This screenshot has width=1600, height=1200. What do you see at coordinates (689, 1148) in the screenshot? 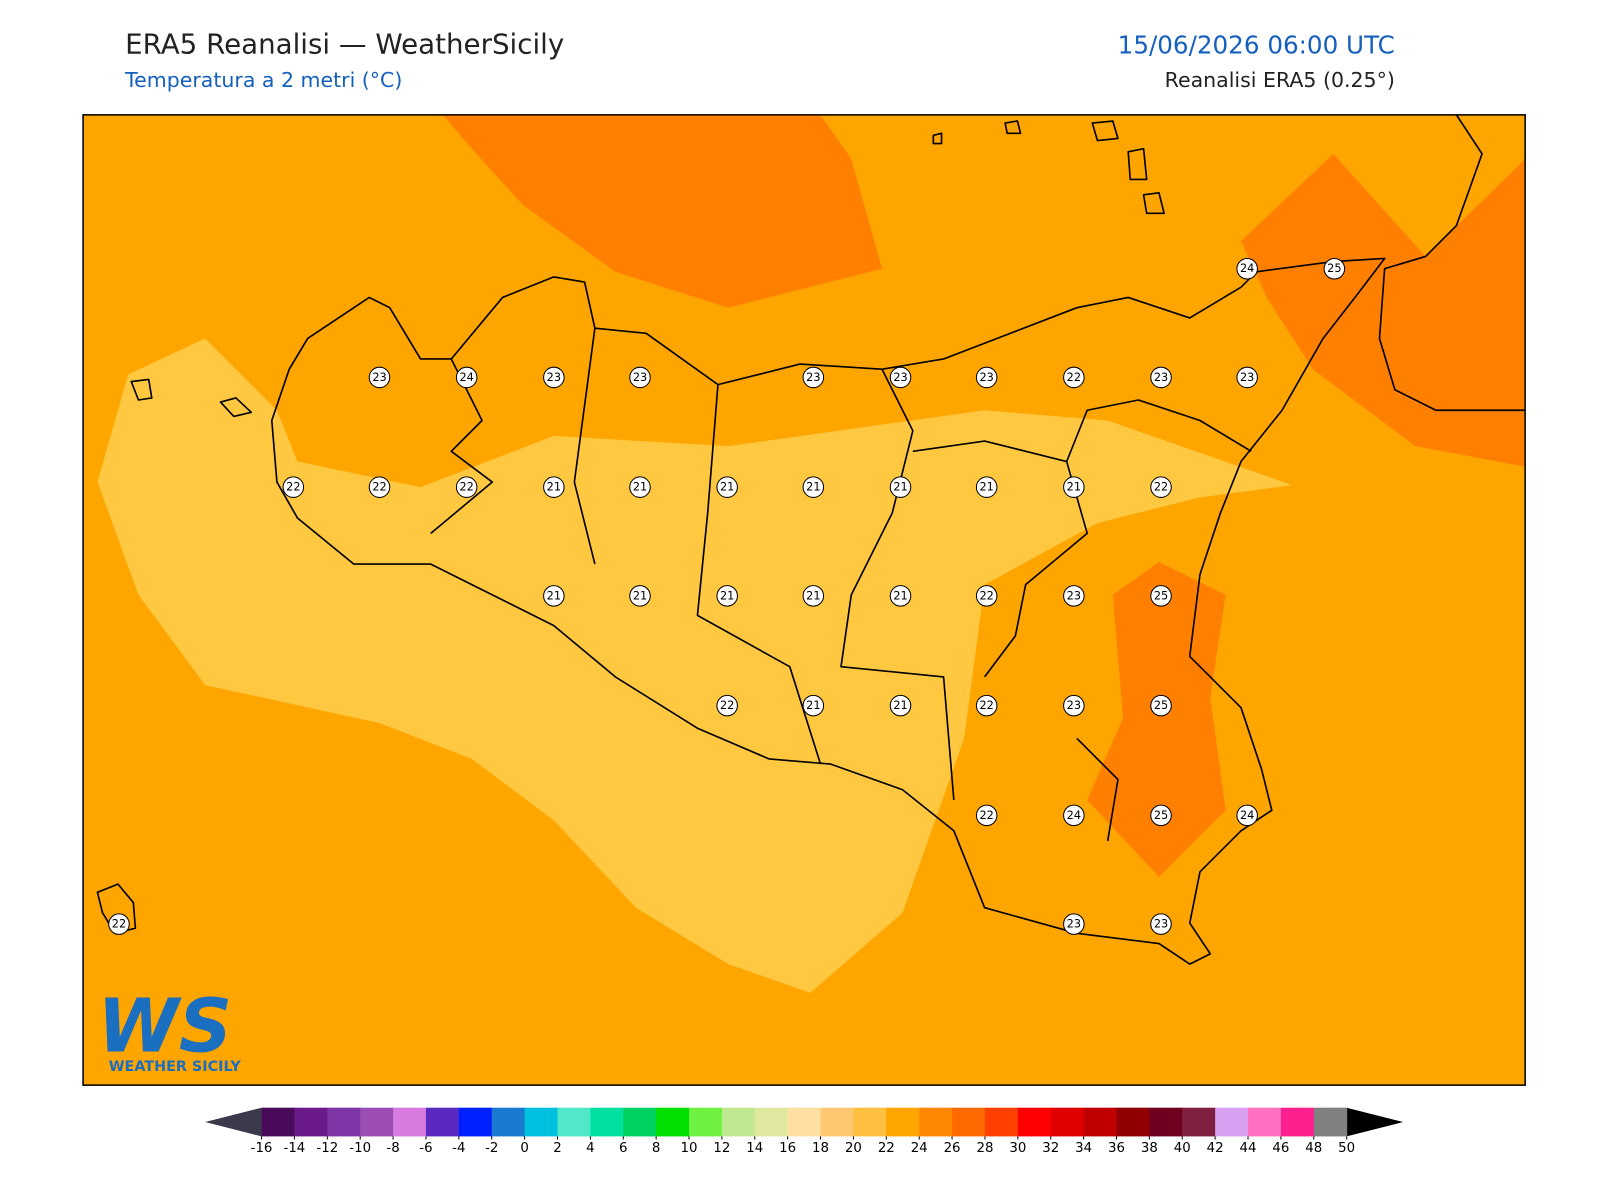
I see `colorbar-tick-label: 10` at bounding box center [689, 1148].